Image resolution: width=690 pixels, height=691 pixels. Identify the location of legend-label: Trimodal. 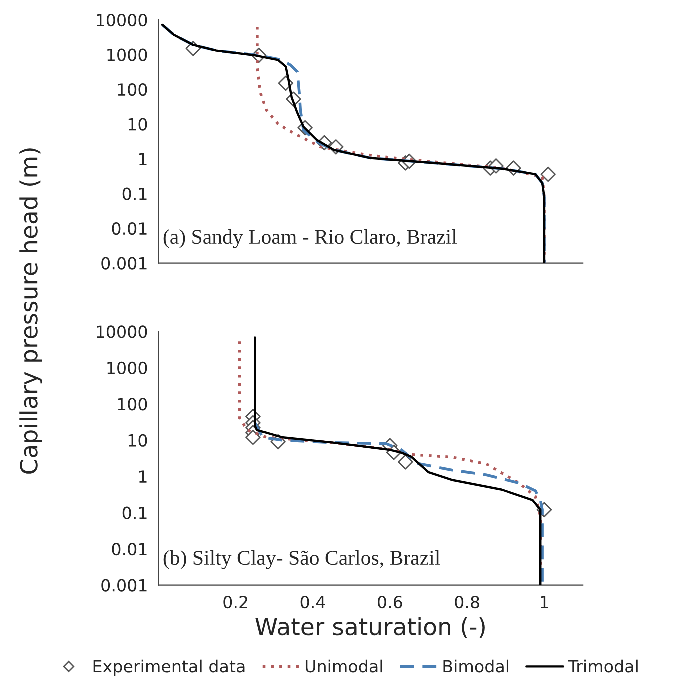
(603, 666).